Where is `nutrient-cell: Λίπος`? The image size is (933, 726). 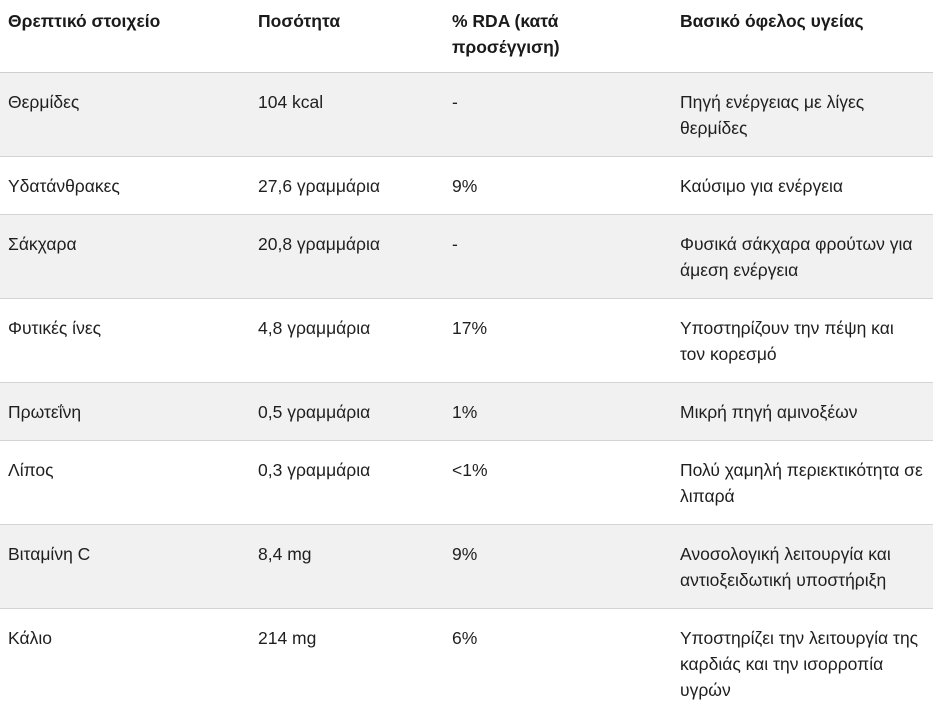
nutrient-cell: Λίπος is located at coordinates (125, 482).